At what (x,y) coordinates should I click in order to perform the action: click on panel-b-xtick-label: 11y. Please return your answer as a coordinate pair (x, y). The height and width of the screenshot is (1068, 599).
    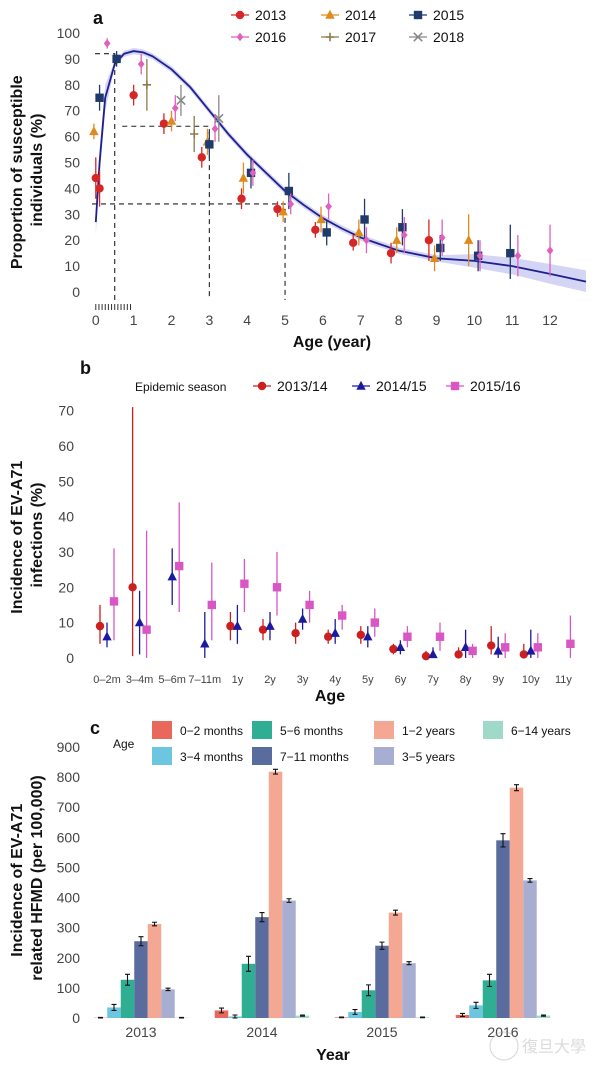
    Looking at the image, I should click on (563, 680).